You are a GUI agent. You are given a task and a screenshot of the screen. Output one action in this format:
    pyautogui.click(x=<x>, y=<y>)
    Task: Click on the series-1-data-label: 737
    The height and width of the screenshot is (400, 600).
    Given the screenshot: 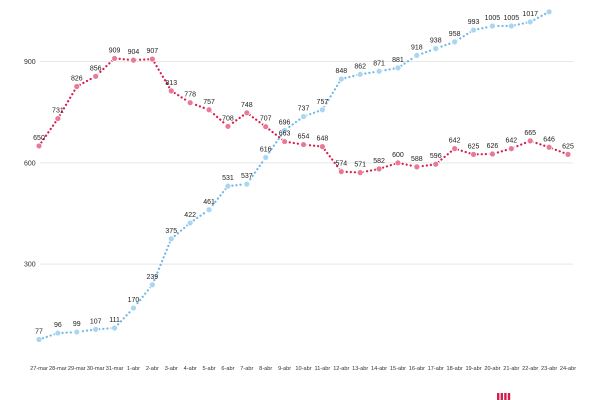 What is the action you would take?
    pyautogui.click(x=304, y=109)
    